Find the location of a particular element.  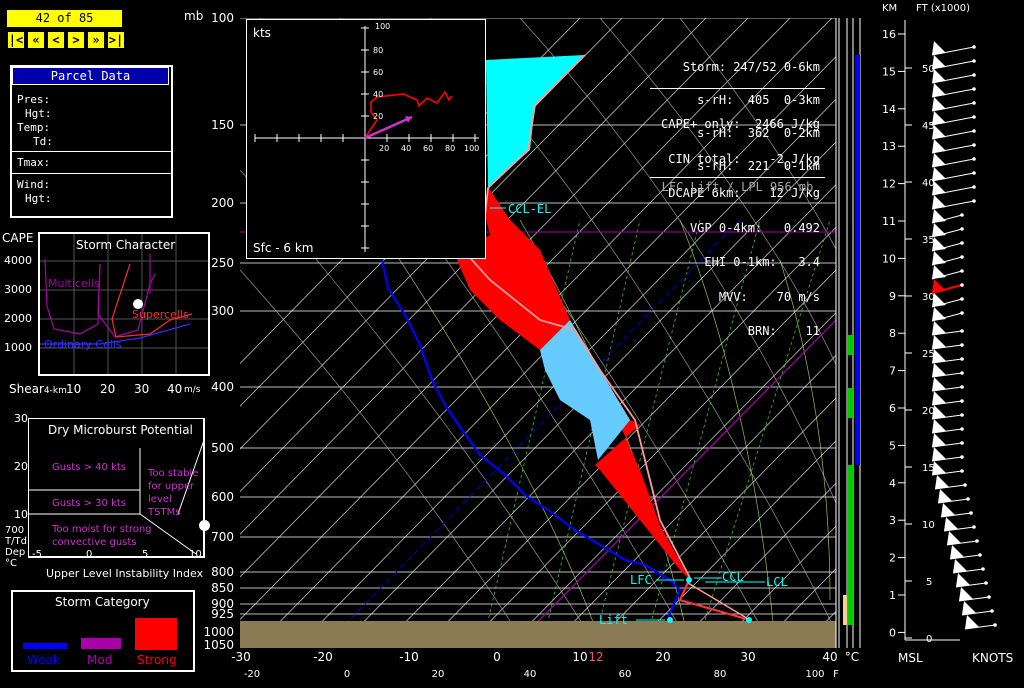

cape-axis-label: CAPE is located at coordinates (18, 238).